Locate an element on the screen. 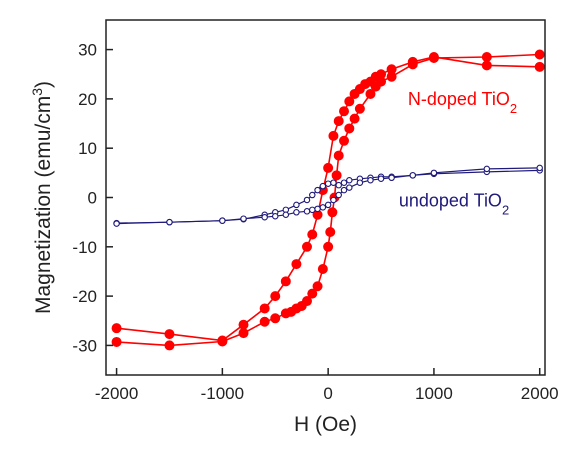 The image size is (581, 450). y-axis-title-sup: 3 is located at coordinates (37, 92).